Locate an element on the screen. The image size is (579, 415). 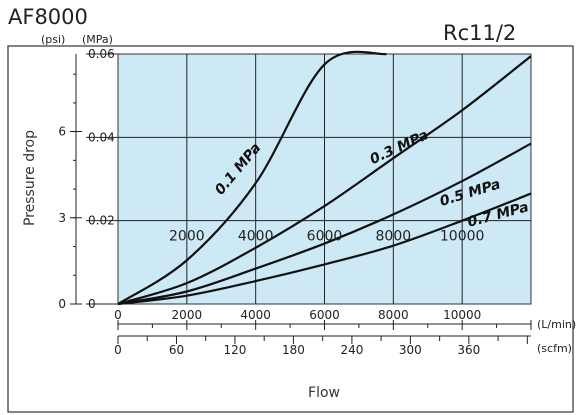
y-units-psi: (psi) is located at coordinates (53, 39).